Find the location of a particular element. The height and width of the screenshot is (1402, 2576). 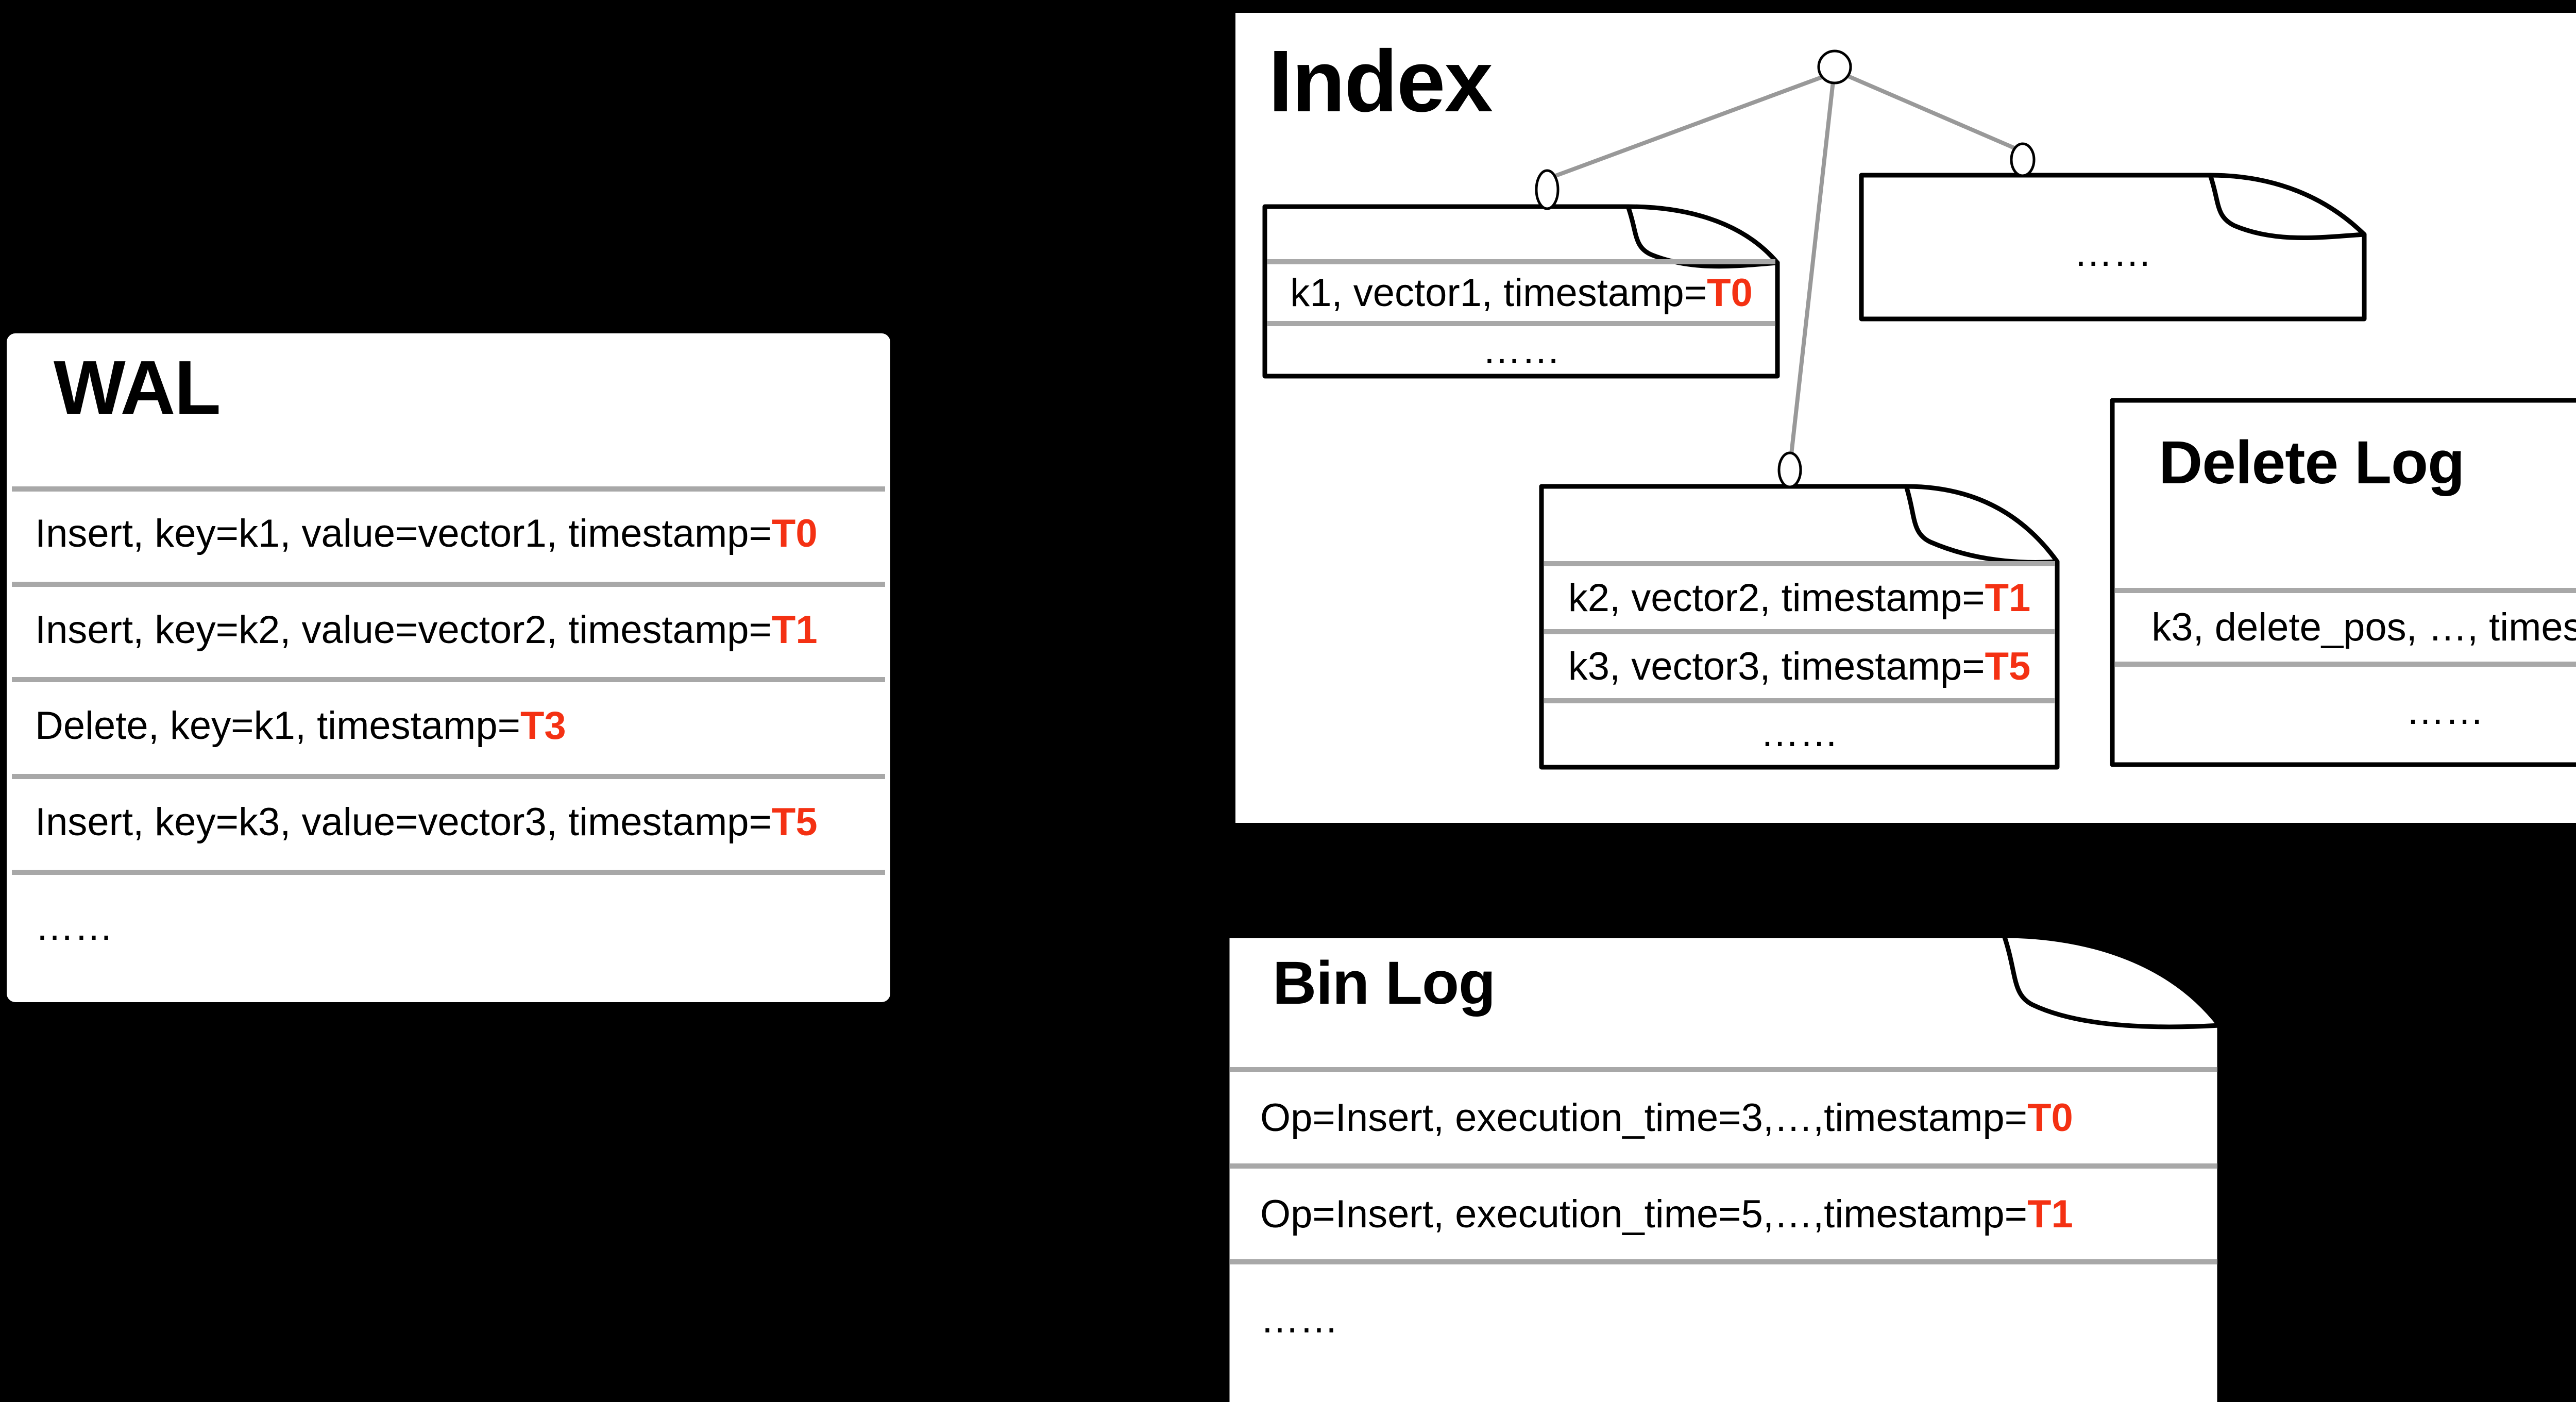

segment-file-more is located at coordinates (2113, 248).